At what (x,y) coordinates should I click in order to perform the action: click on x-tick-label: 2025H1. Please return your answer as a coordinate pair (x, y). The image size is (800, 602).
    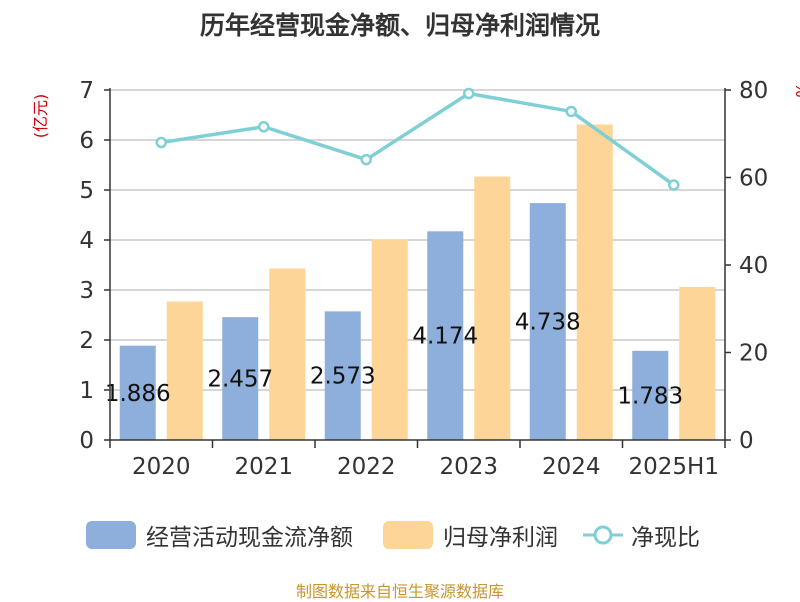
    Looking at the image, I should click on (674, 467).